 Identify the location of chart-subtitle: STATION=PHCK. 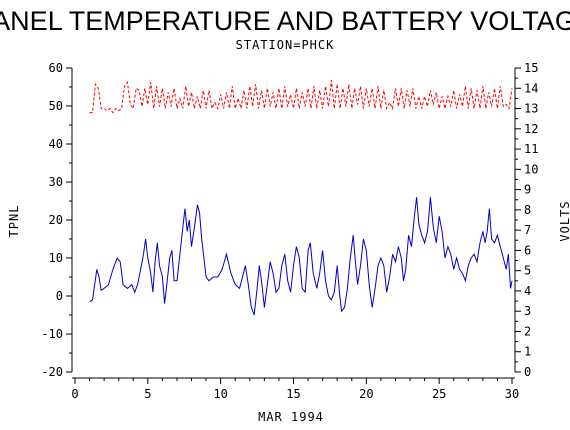
(285, 45).